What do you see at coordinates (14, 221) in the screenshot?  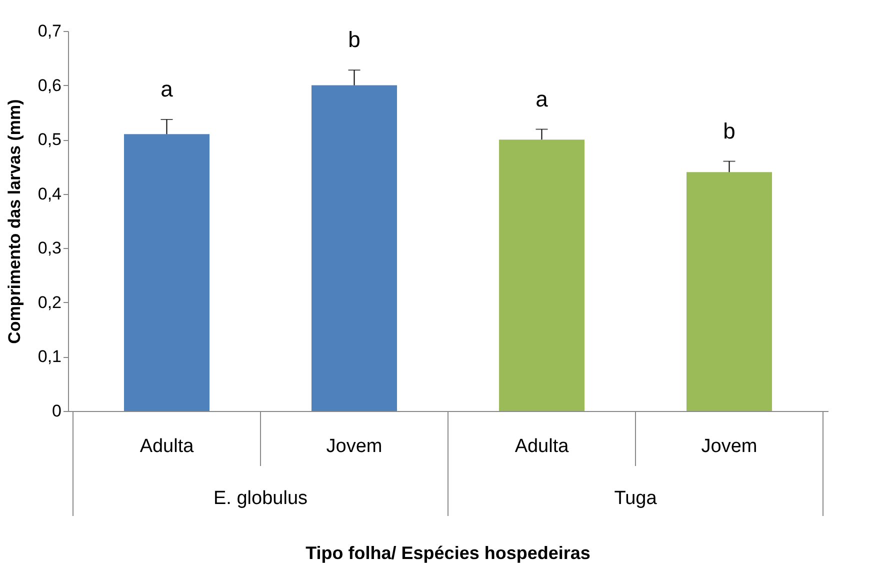 I see `y-axis-title: Comprimento das larvas (mm)` at bounding box center [14, 221].